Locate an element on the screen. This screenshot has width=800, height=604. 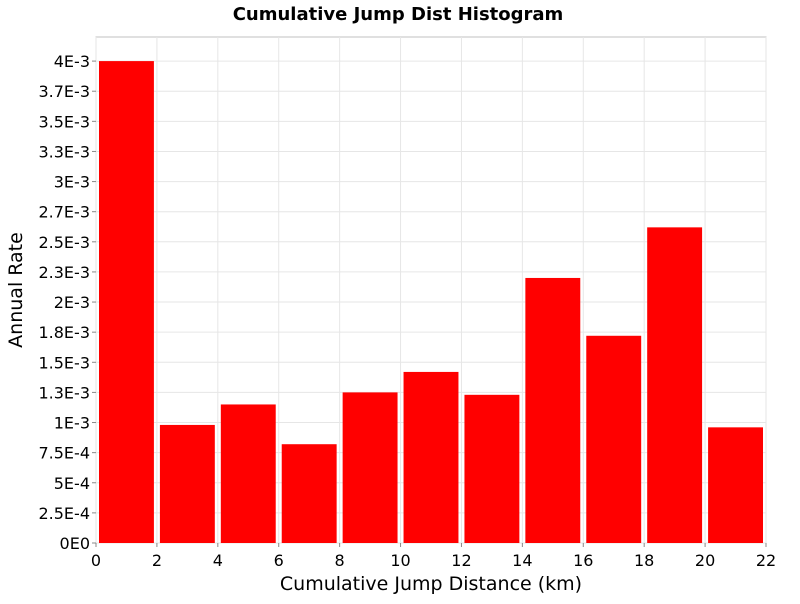
y-tick-label: 1E-3 is located at coordinates (72, 423).